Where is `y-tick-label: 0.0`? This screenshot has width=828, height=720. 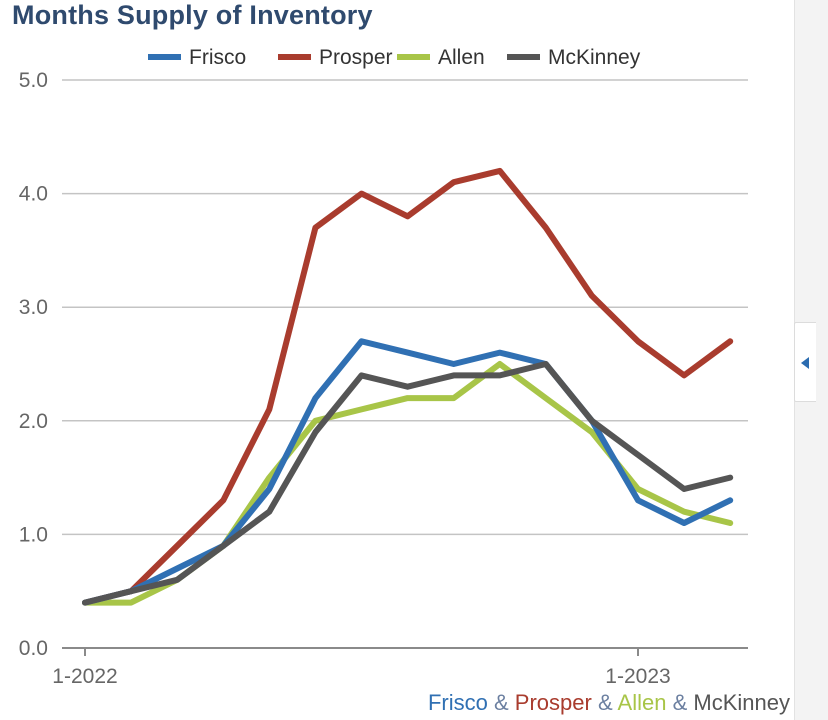 y-tick-label: 0.0 is located at coordinates (33, 648).